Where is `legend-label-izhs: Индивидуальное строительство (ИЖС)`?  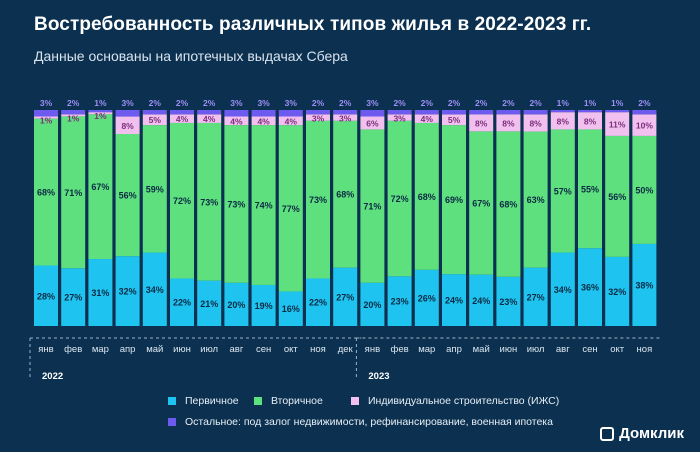
legend-label-izhs: Индивидуальное строительство (ИЖС) is located at coordinates (464, 401).